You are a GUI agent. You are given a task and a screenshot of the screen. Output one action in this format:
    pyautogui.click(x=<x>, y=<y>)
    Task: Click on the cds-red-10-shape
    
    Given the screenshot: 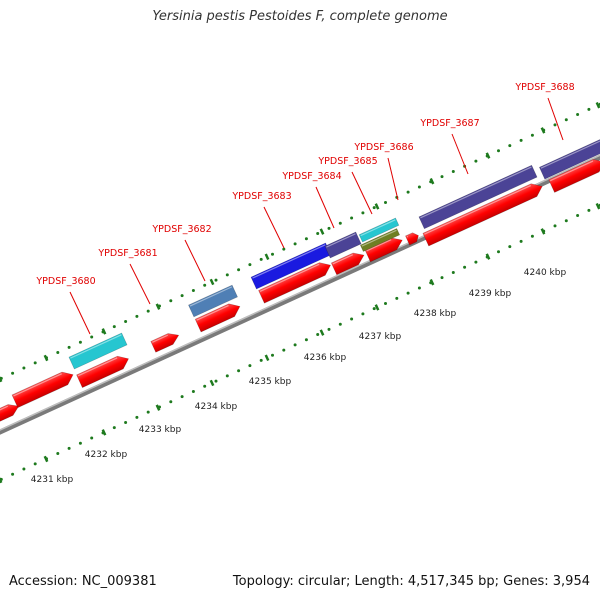 What is the action you would take?
    pyautogui.click(x=482, y=215)
    